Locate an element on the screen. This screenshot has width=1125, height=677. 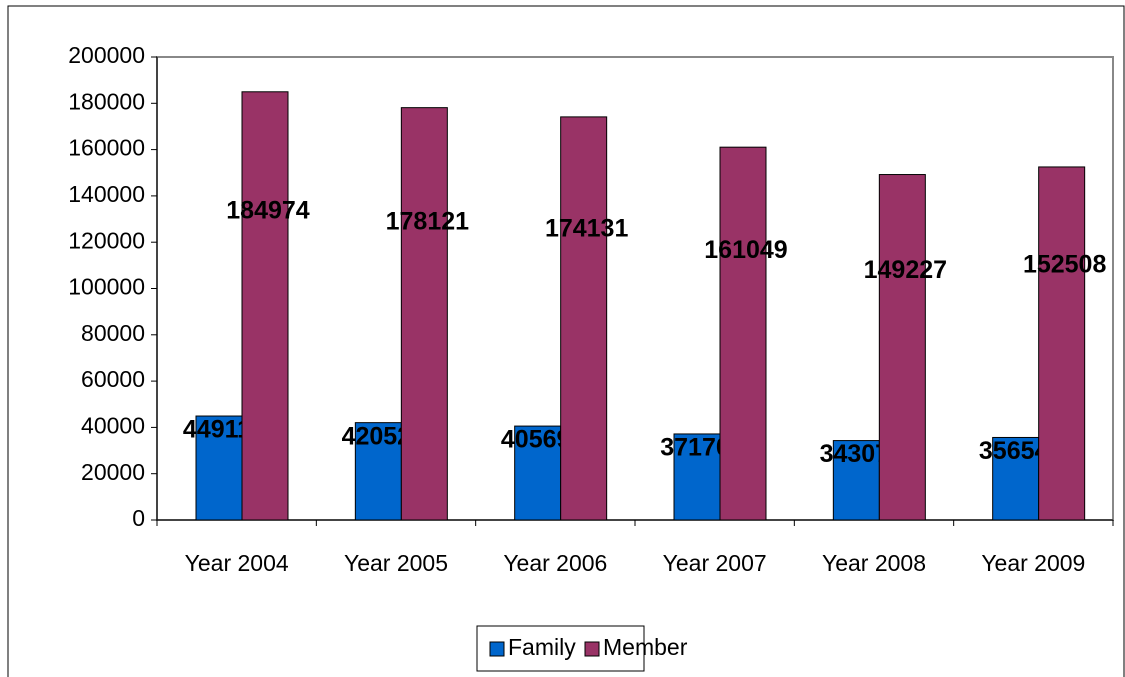
y-tick-label: 20000 is located at coordinates (113, 472).